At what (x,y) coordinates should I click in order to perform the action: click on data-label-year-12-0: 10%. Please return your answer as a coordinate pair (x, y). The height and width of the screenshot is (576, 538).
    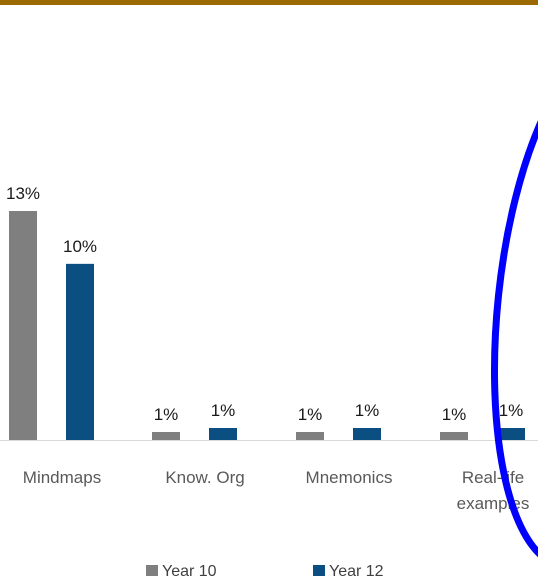
    Looking at the image, I should click on (80, 246).